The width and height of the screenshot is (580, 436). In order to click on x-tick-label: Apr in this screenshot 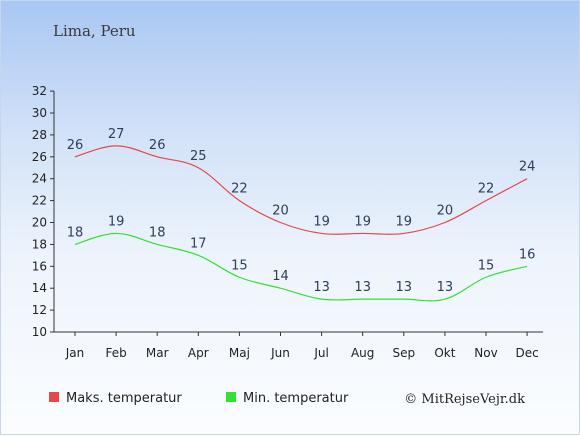, I will do `click(198, 353)`.